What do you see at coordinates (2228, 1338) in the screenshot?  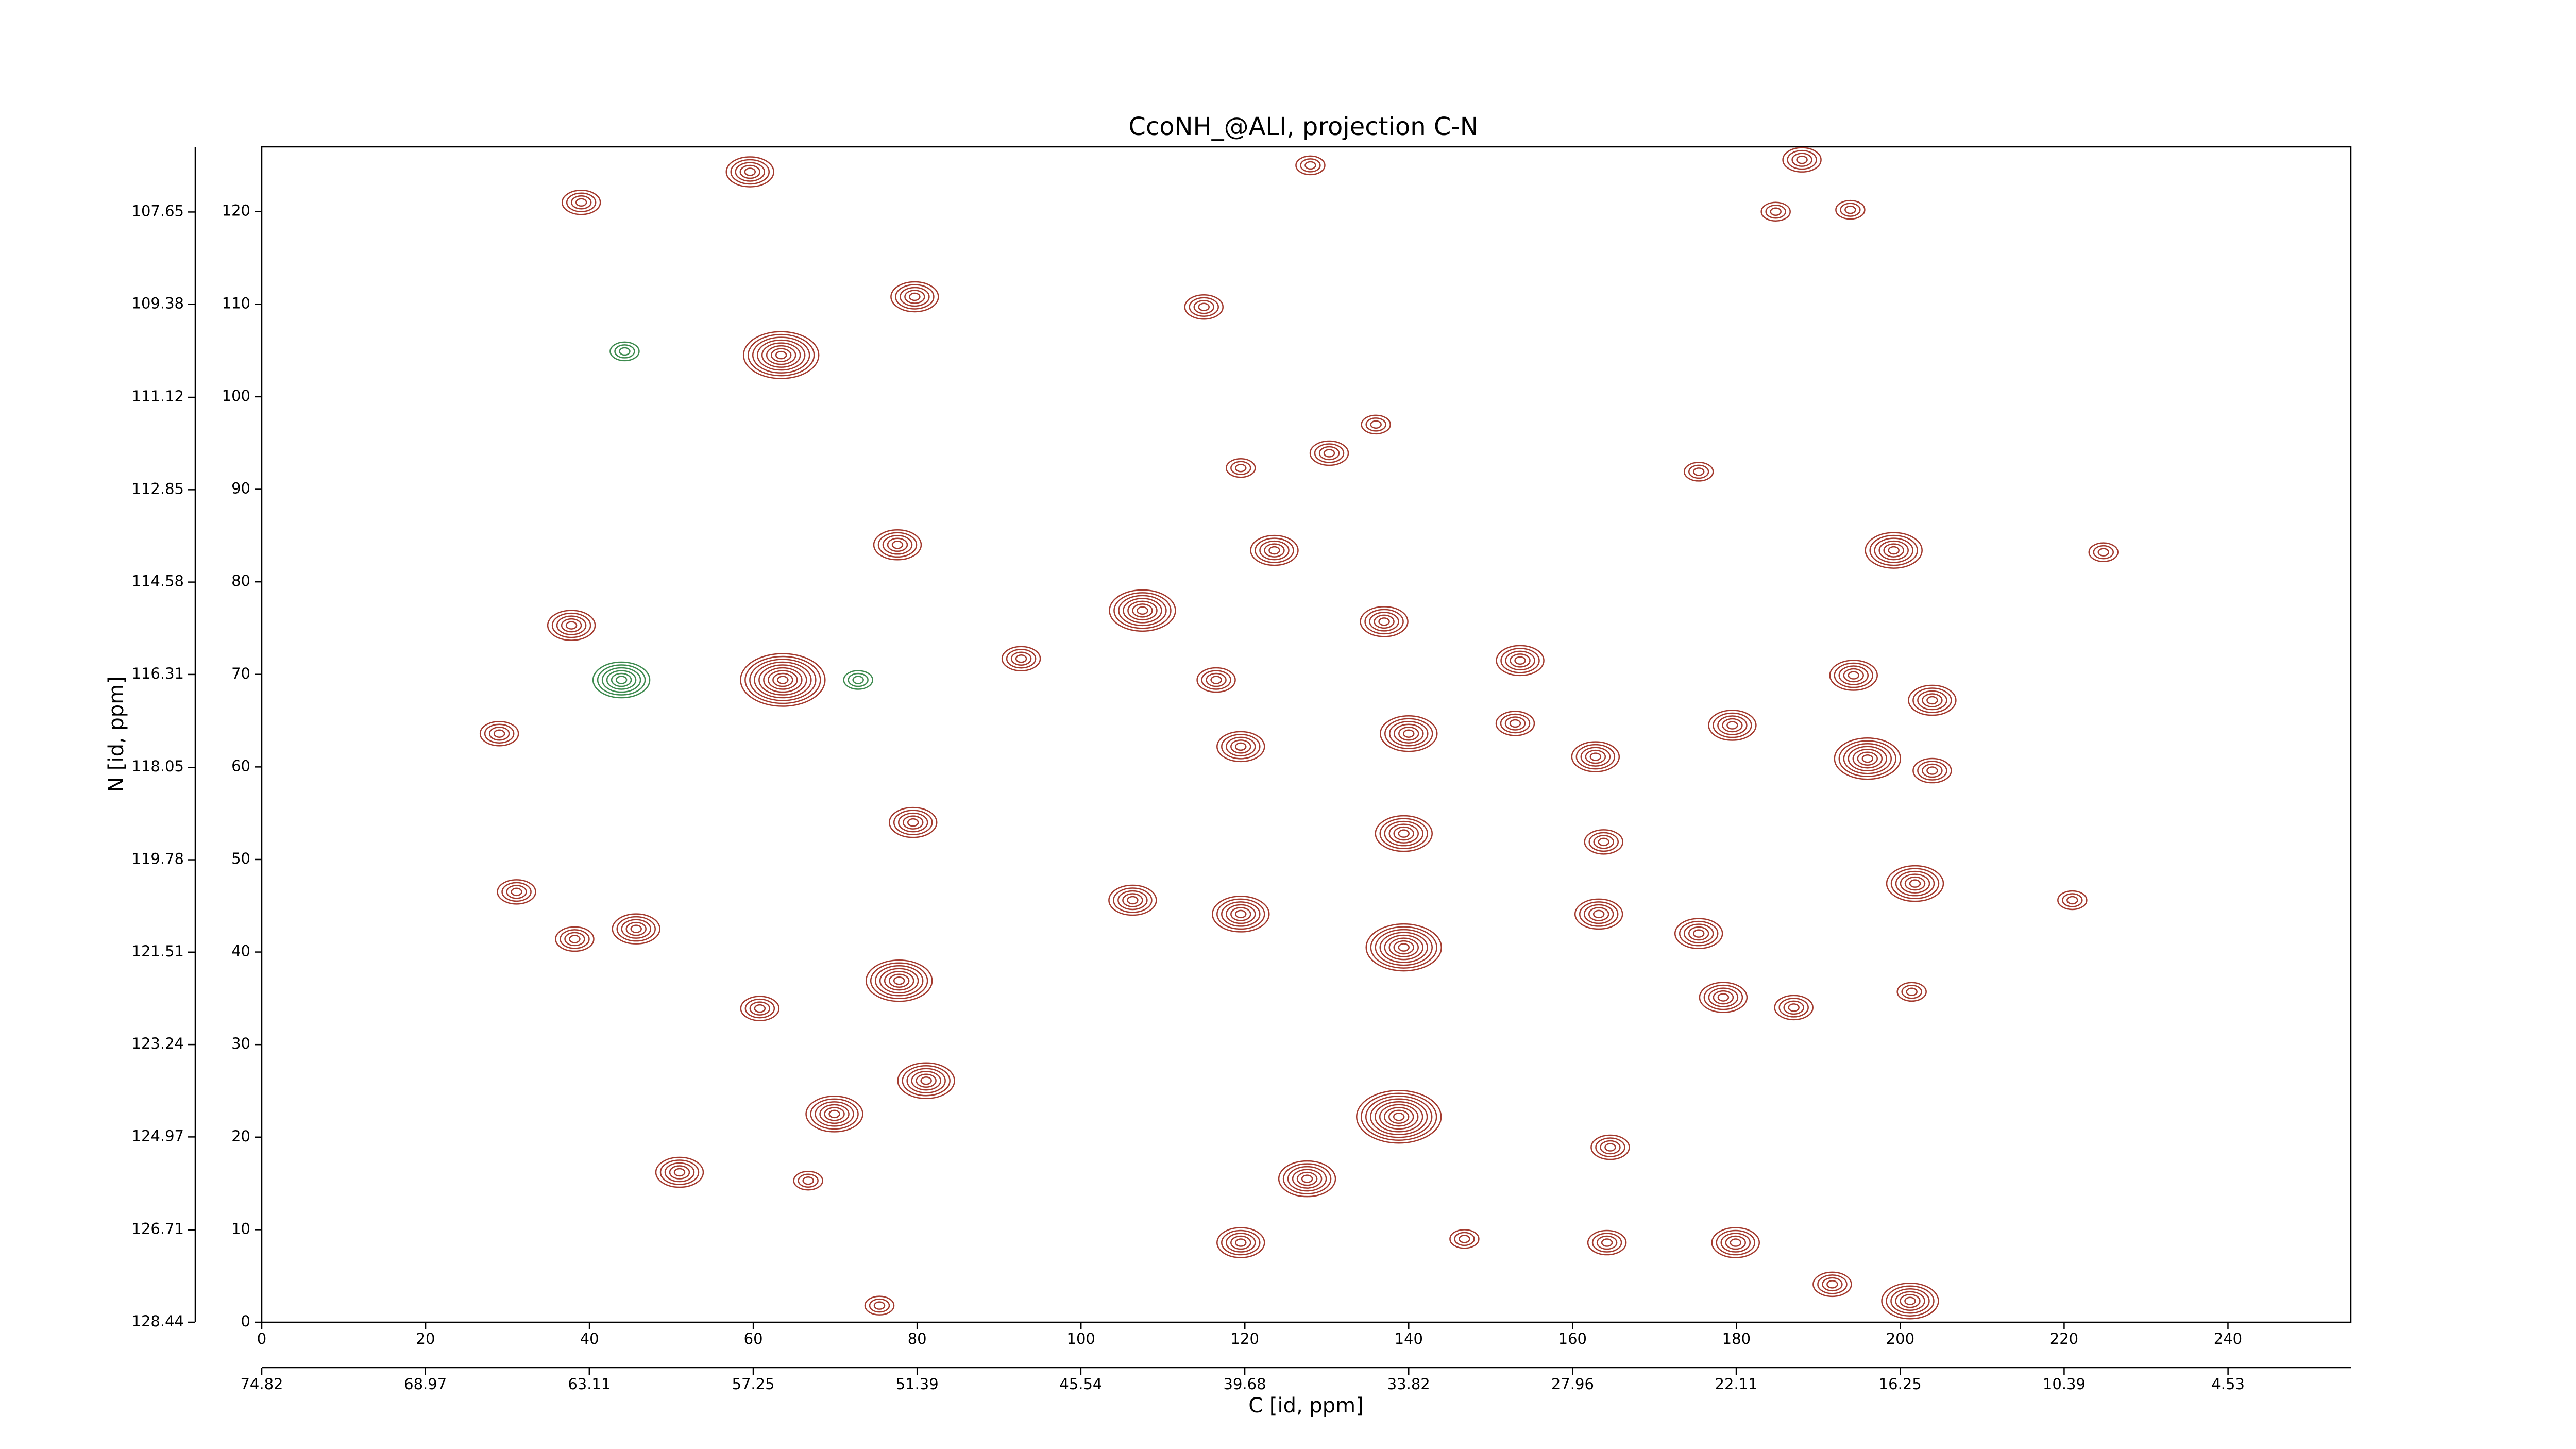 I see `x-tick-label: 240` at bounding box center [2228, 1338].